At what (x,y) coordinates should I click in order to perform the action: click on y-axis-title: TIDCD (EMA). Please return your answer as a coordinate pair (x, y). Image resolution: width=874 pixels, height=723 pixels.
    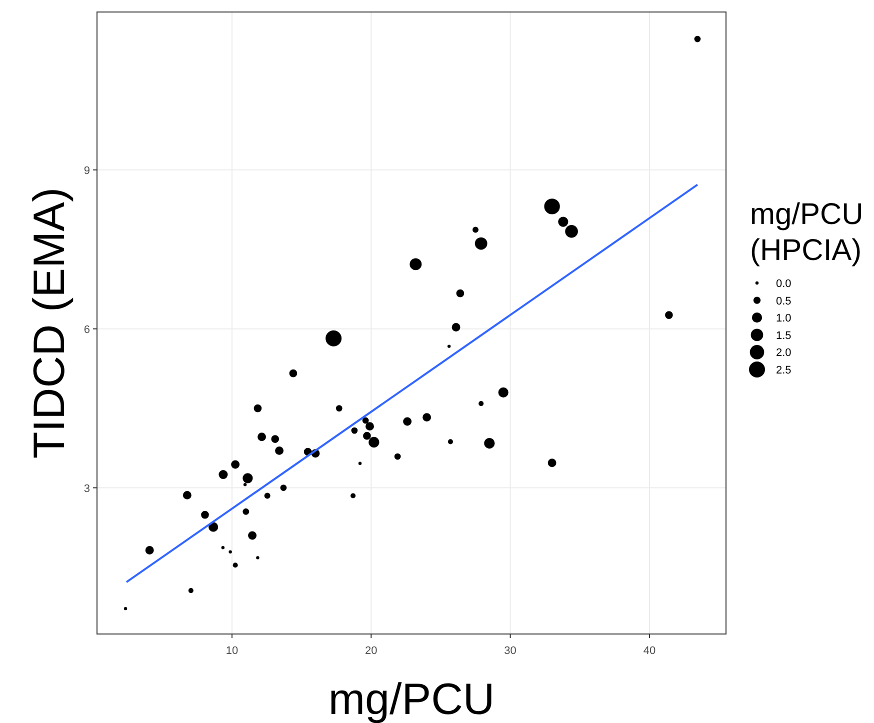
    Looking at the image, I should click on (49, 323).